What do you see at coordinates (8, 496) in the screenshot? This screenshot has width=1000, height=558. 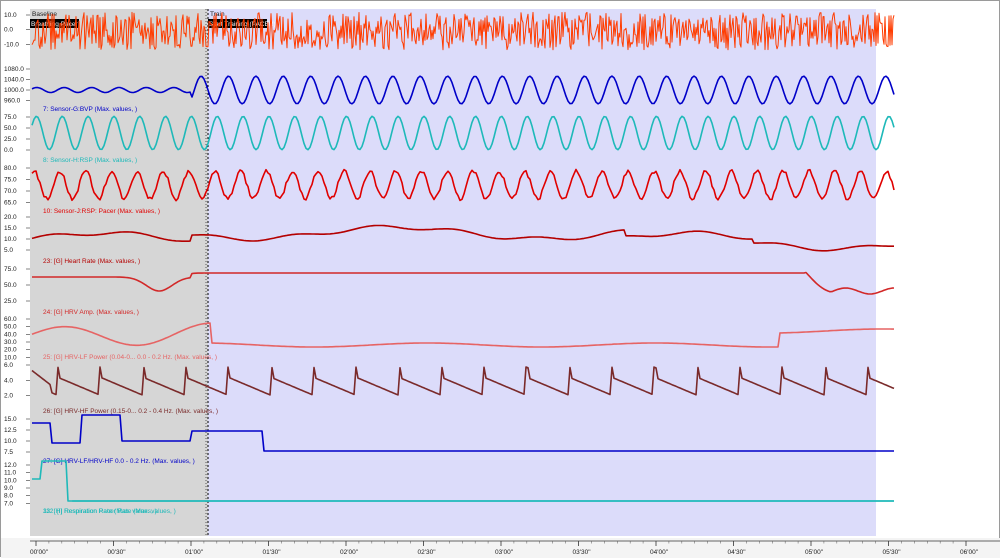 I see `y-tick-label: 8.0` at bounding box center [8, 496].